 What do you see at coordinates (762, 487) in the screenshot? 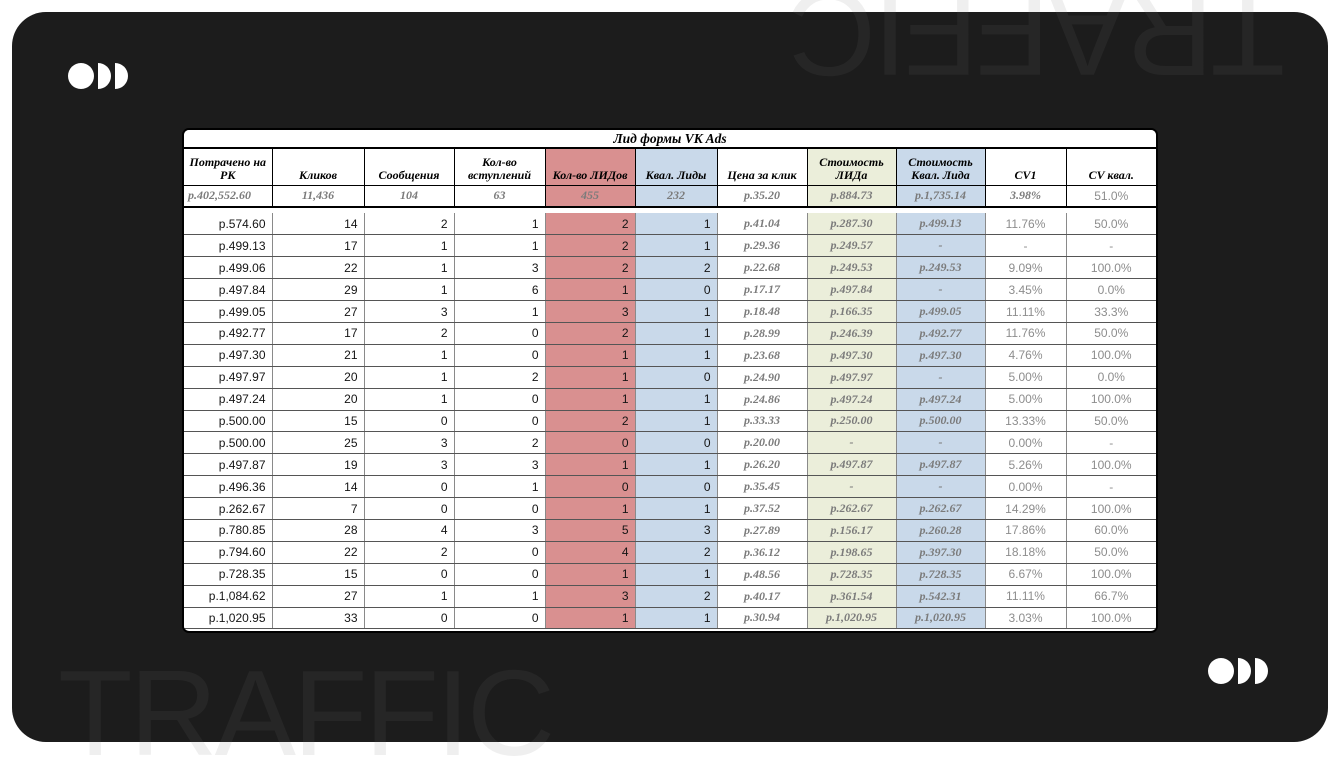
I see `table-cell: p.35.45` at bounding box center [762, 487].